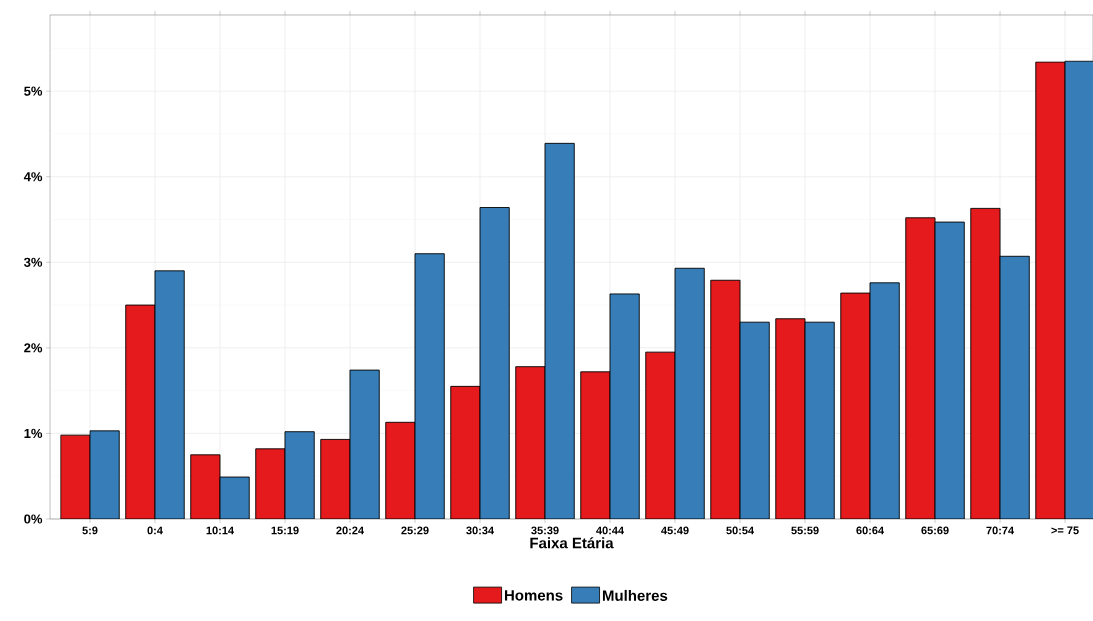 This screenshot has width=1093, height=621. Describe the element at coordinates (1000, 530) in the screenshot. I see `x-tick-label: 70:74` at that location.